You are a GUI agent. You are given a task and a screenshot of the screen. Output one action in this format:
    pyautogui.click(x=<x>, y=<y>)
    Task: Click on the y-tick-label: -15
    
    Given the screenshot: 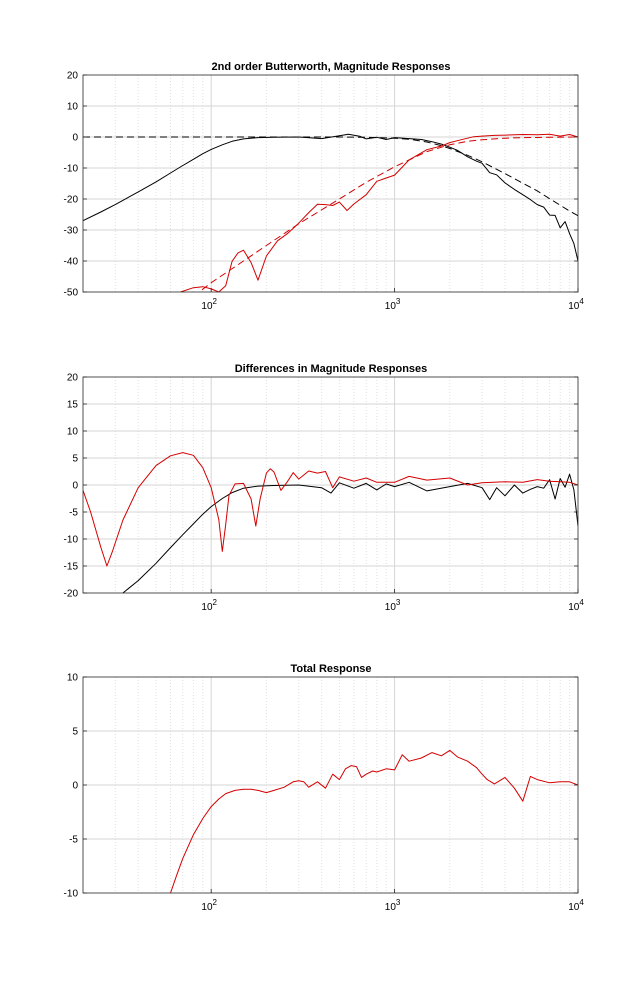 What is the action you would take?
    pyautogui.click(x=71, y=567)
    